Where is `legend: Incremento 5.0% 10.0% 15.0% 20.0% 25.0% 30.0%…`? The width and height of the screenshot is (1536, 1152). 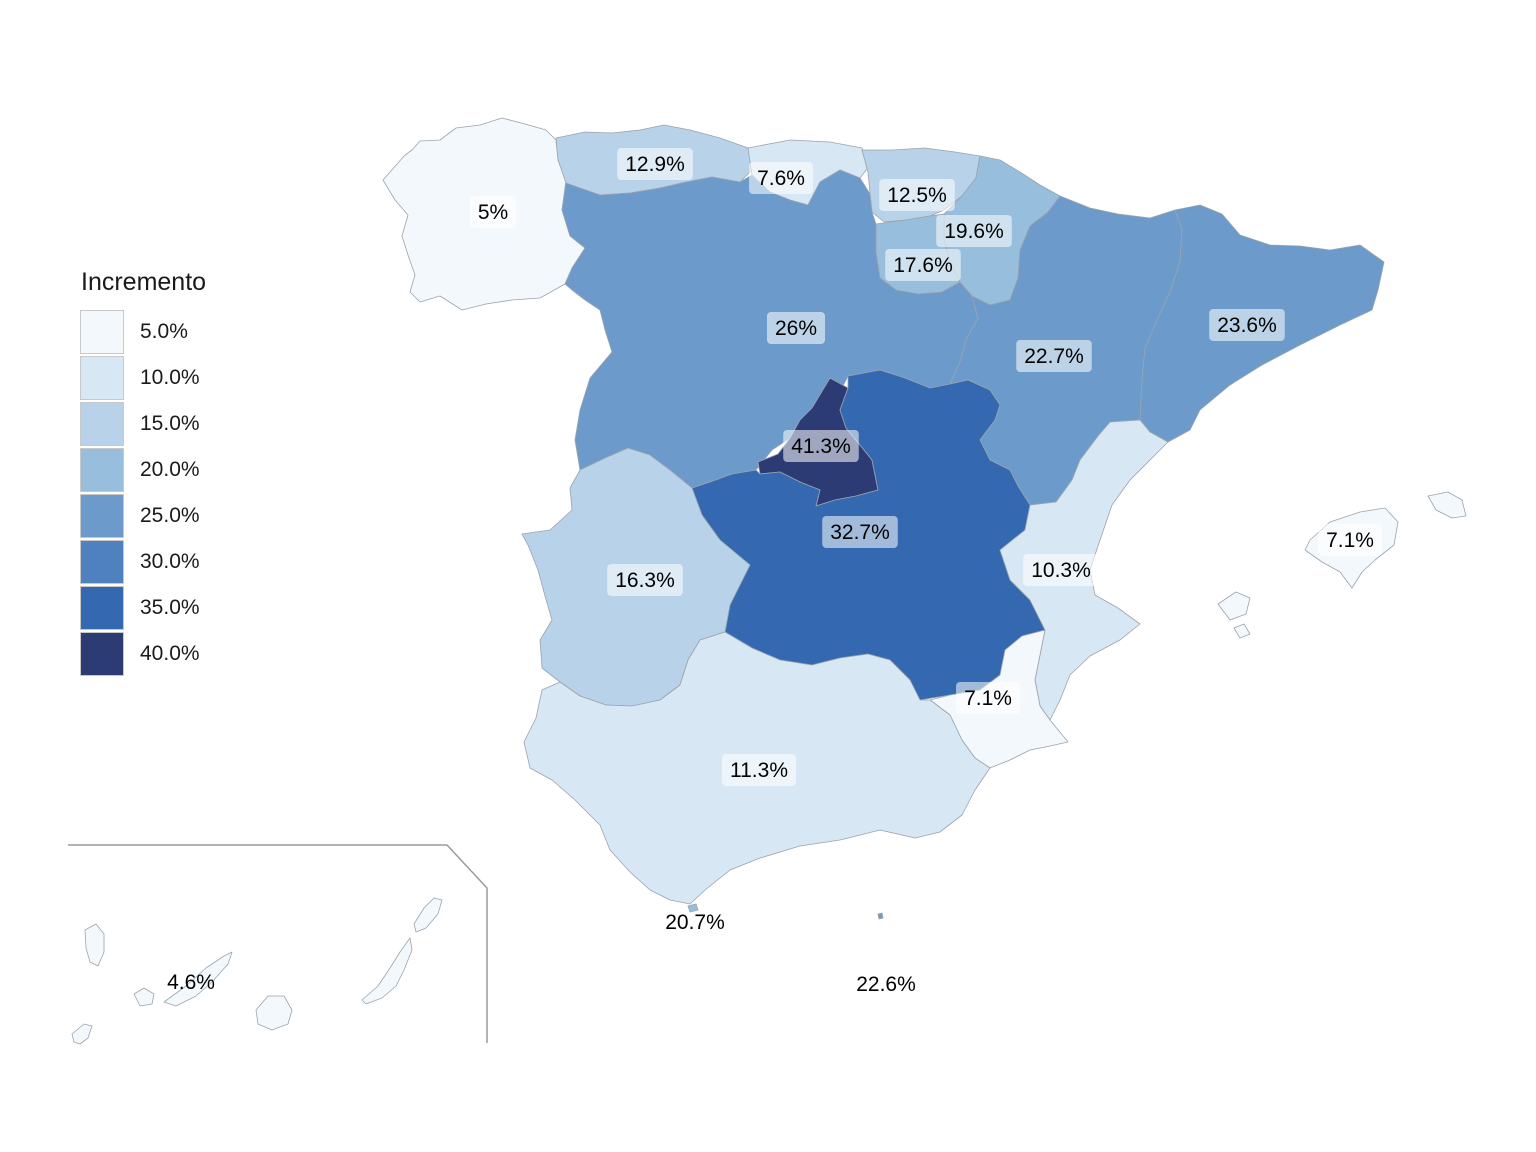 legend: Incremento 5.0% 10.0% 15.0% 20.0% 25.0% 30.0%… is located at coordinates (143, 472).